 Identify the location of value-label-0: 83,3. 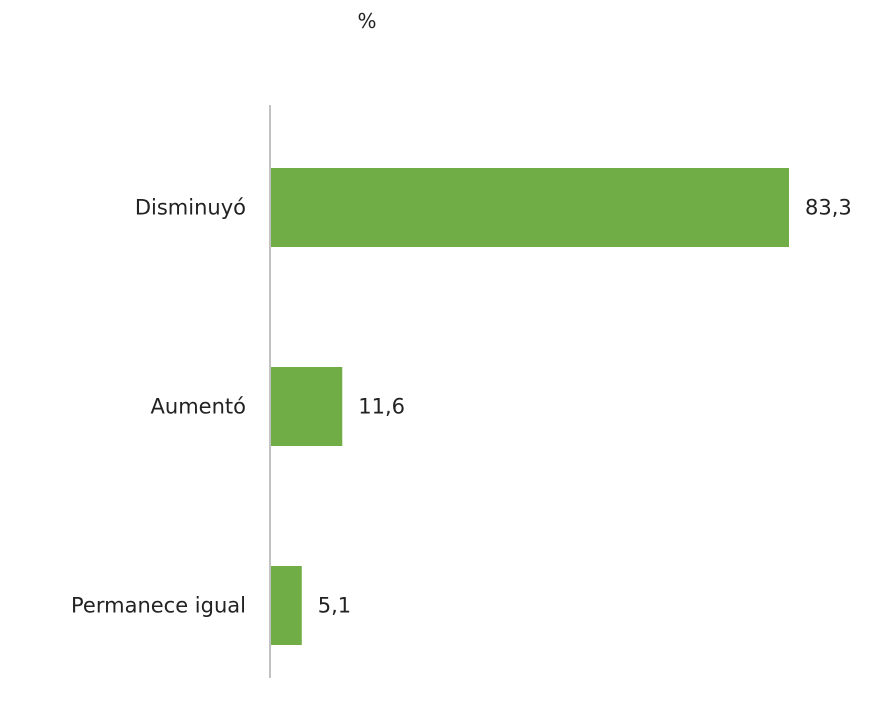
(828, 208).